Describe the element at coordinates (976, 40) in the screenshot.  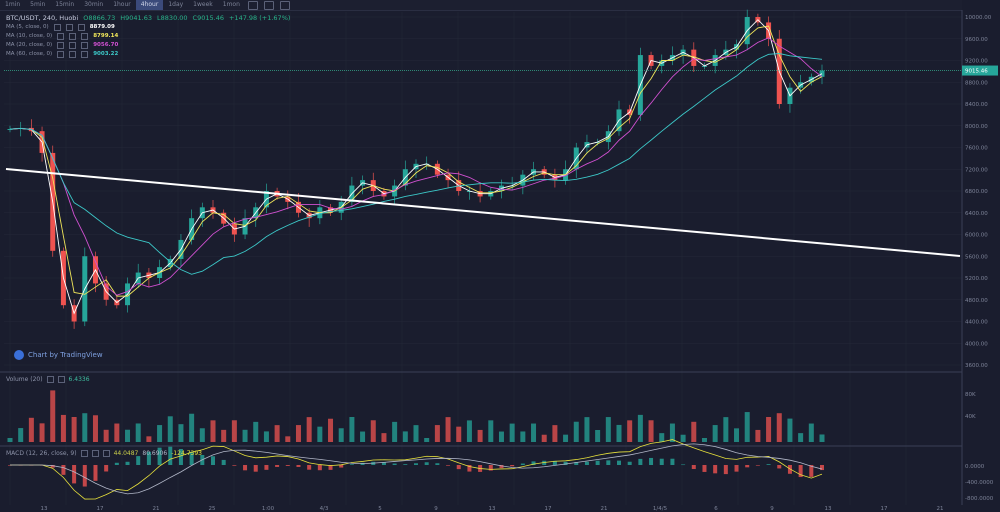
I see `price-tick-label: 9600.00` at that location.